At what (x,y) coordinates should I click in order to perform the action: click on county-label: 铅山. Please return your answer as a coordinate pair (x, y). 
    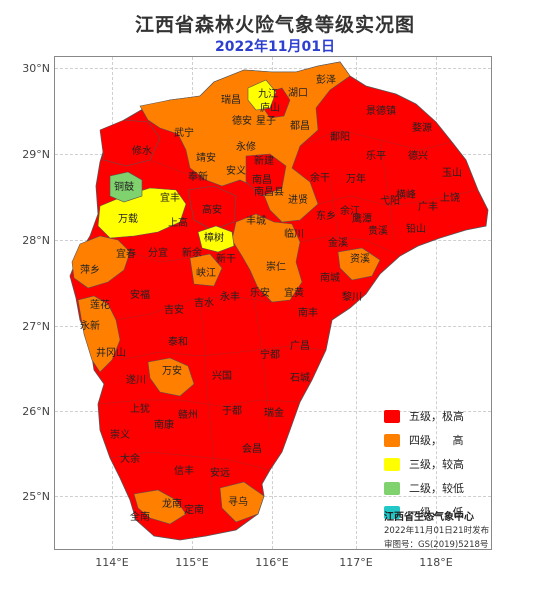
    Looking at the image, I should click on (416, 228).